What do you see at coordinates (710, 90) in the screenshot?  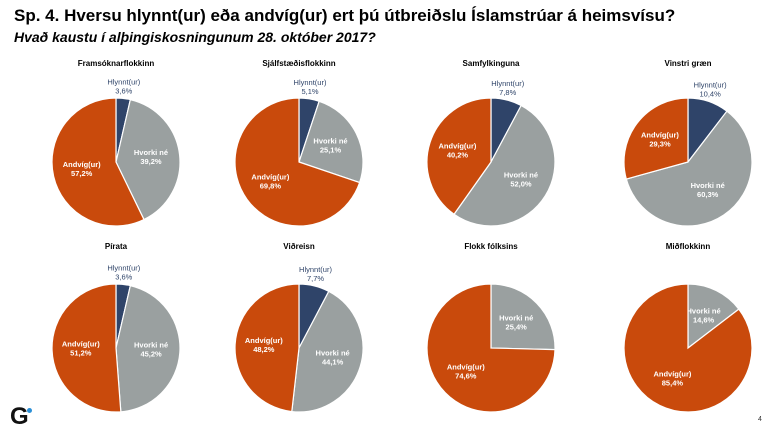 I see `pie-4-hlynnt-label: Hlynnt(ur) 10,4%` at bounding box center [710, 90].